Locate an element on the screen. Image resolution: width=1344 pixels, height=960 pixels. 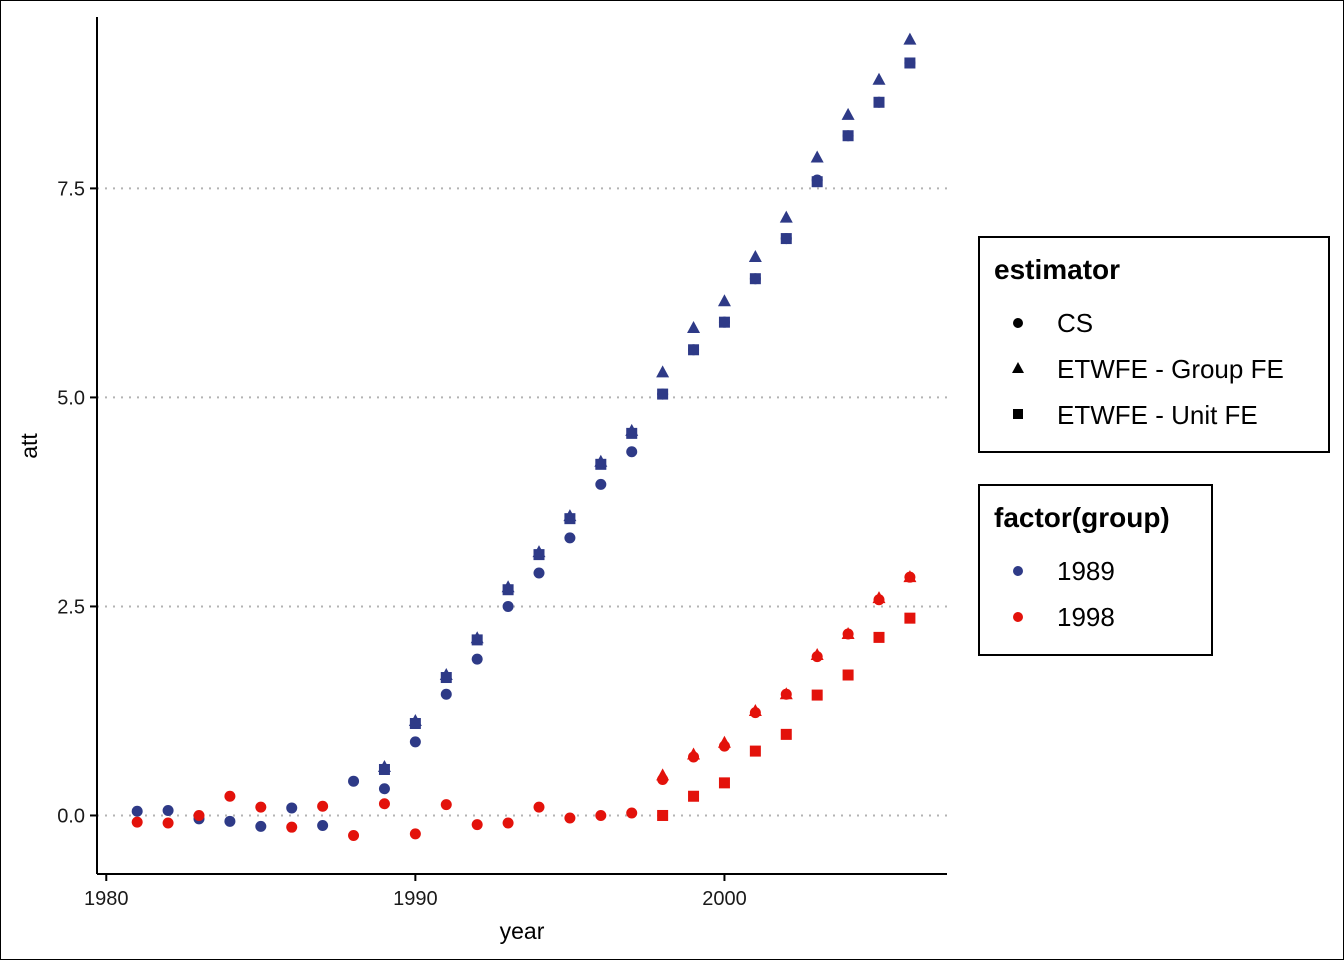
legend-triangle-key is located at coordinates (1018, 367).